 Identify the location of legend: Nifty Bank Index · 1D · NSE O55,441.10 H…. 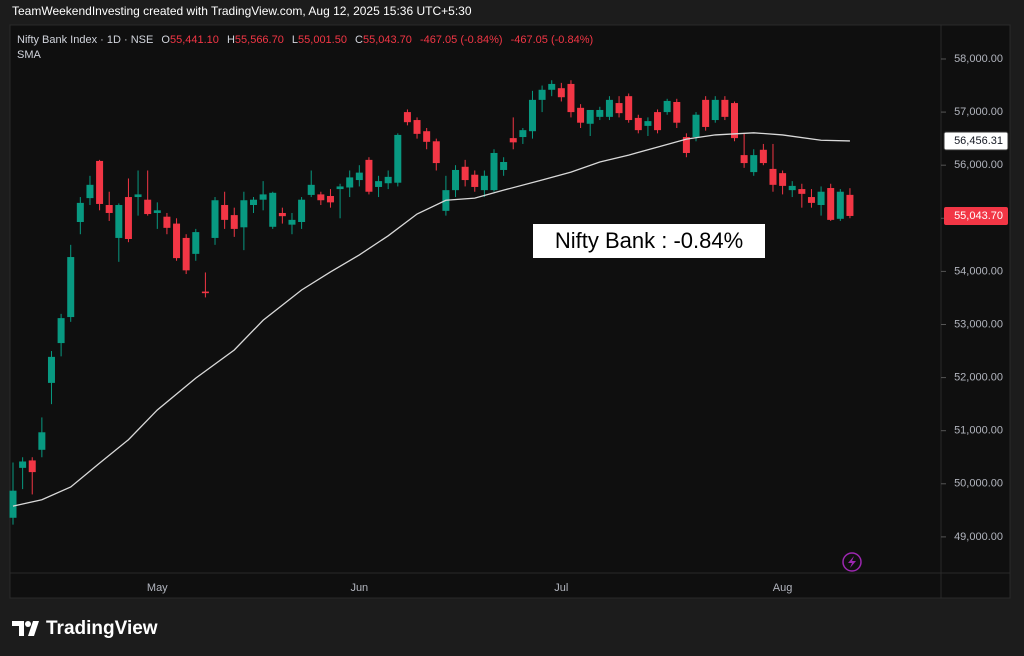
(305, 48).